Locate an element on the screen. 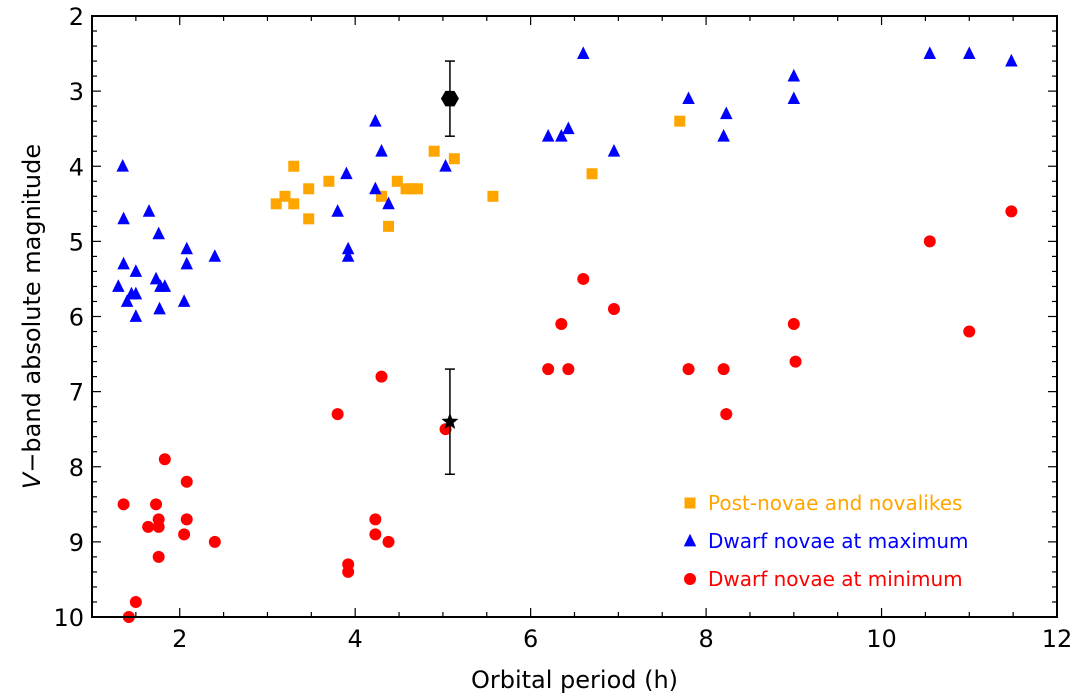 The image size is (1088, 696). series-square is located at coordinates (478, 173).